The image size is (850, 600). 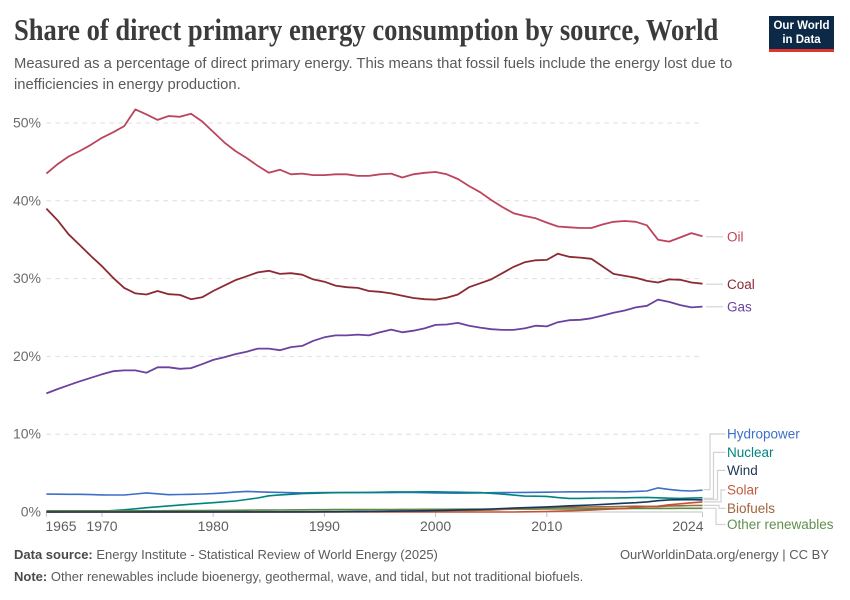 What do you see at coordinates (750, 452) in the screenshot?
I see `svg-text: Nuclear` at bounding box center [750, 452].